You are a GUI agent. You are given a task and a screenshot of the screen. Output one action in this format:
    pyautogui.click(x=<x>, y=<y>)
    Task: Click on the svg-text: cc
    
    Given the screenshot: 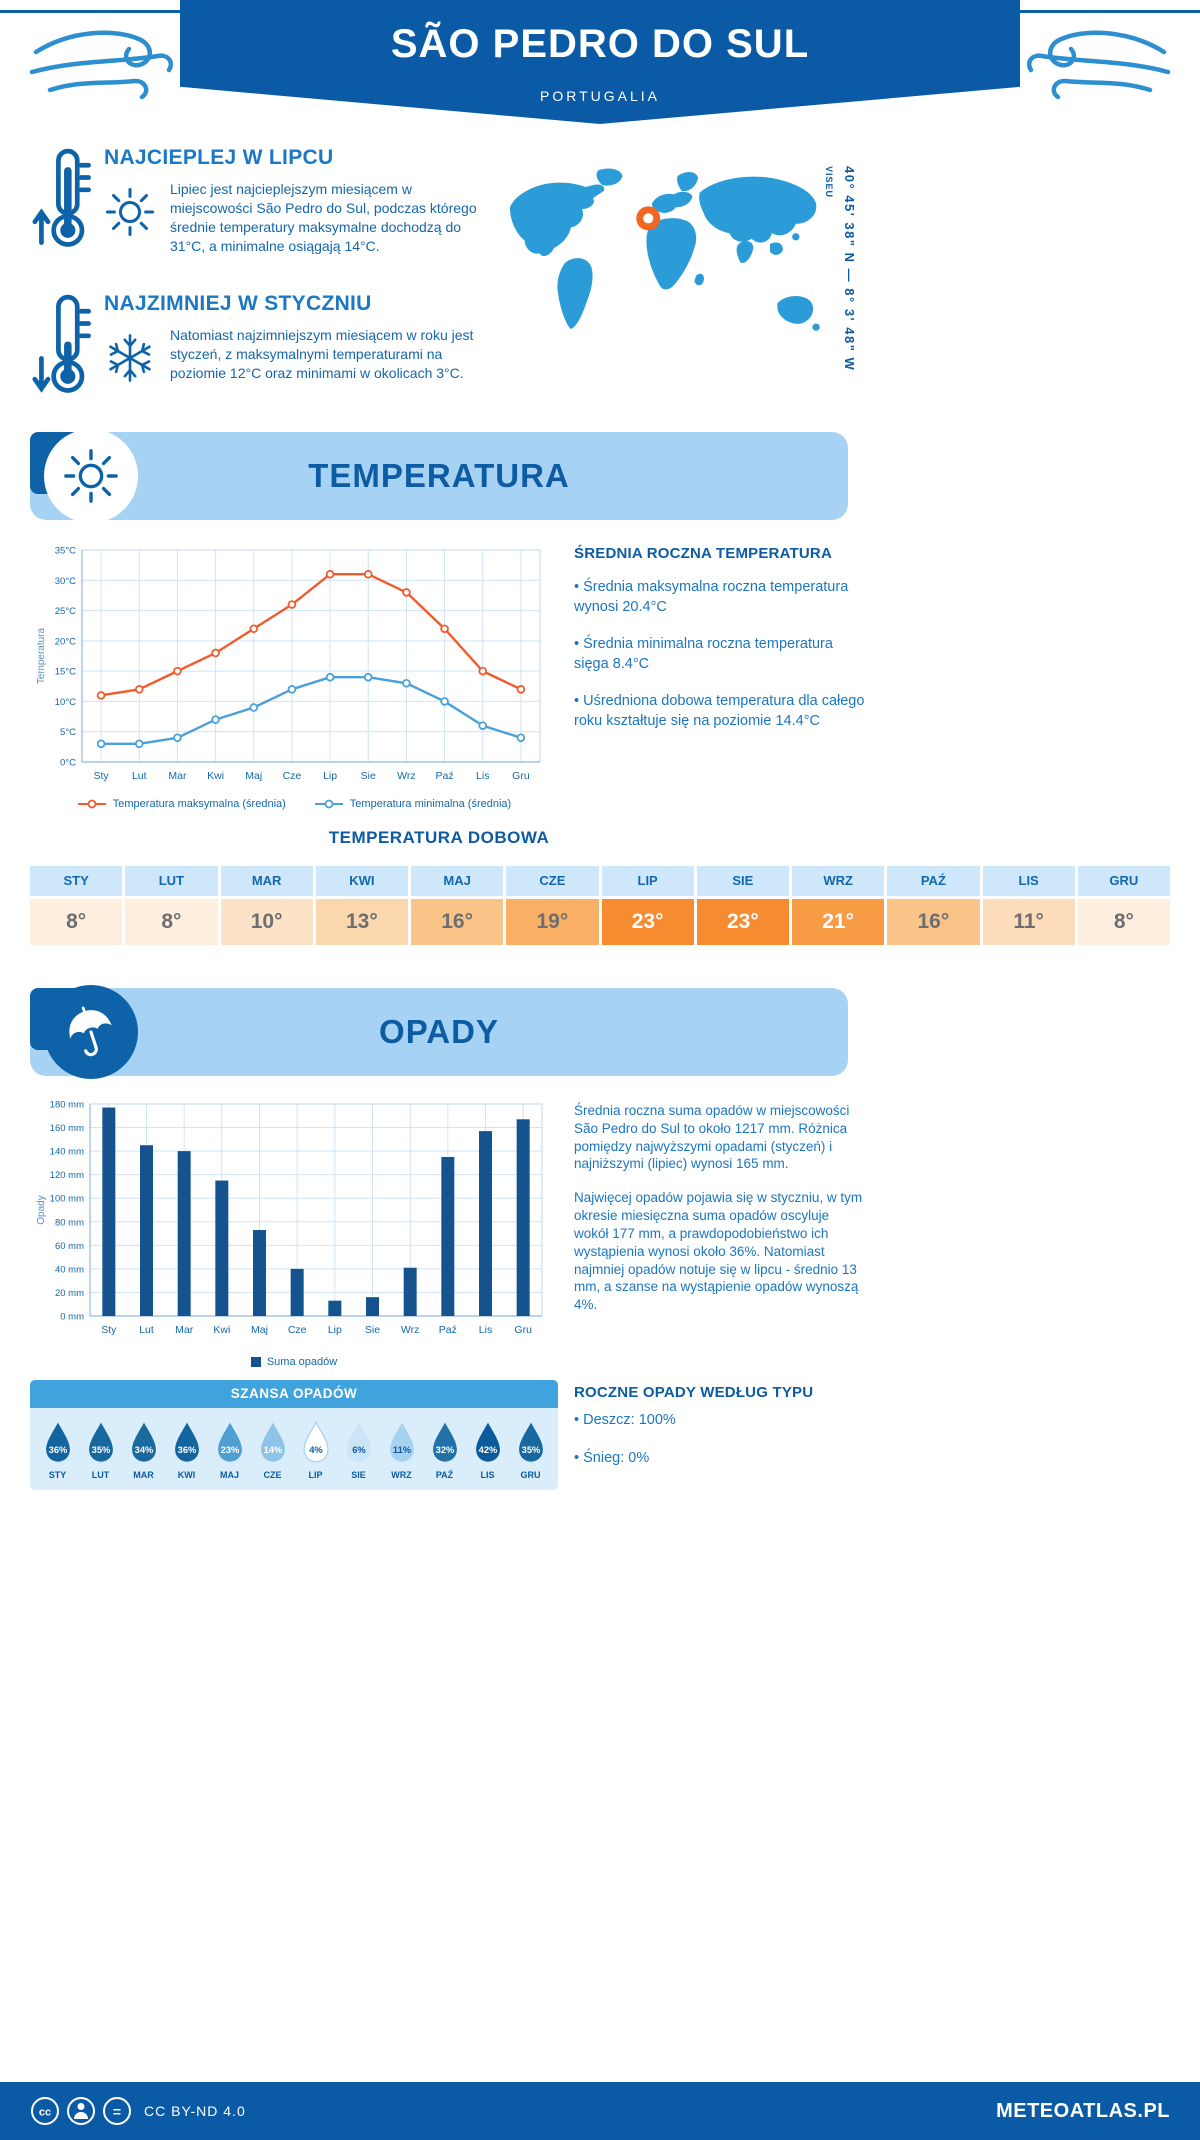 What is the action you would take?
    pyautogui.click(x=45, y=2113)
    